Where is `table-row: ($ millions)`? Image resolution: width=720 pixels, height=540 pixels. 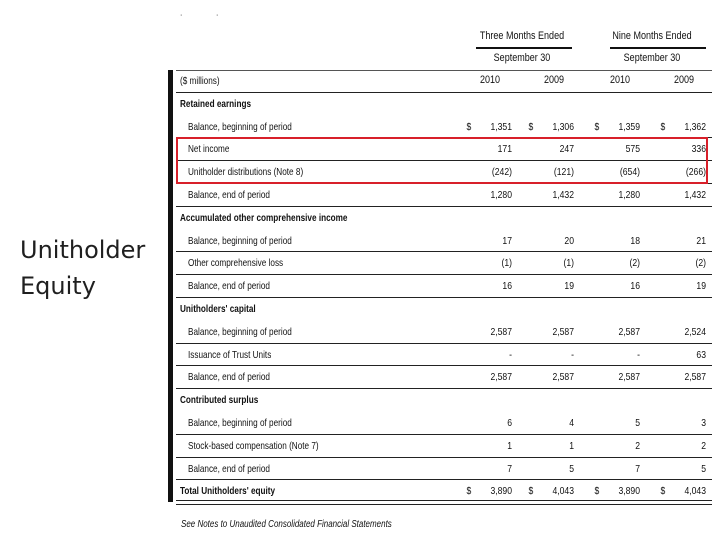 table-row: ($ millions) is located at coordinates (444, 81).